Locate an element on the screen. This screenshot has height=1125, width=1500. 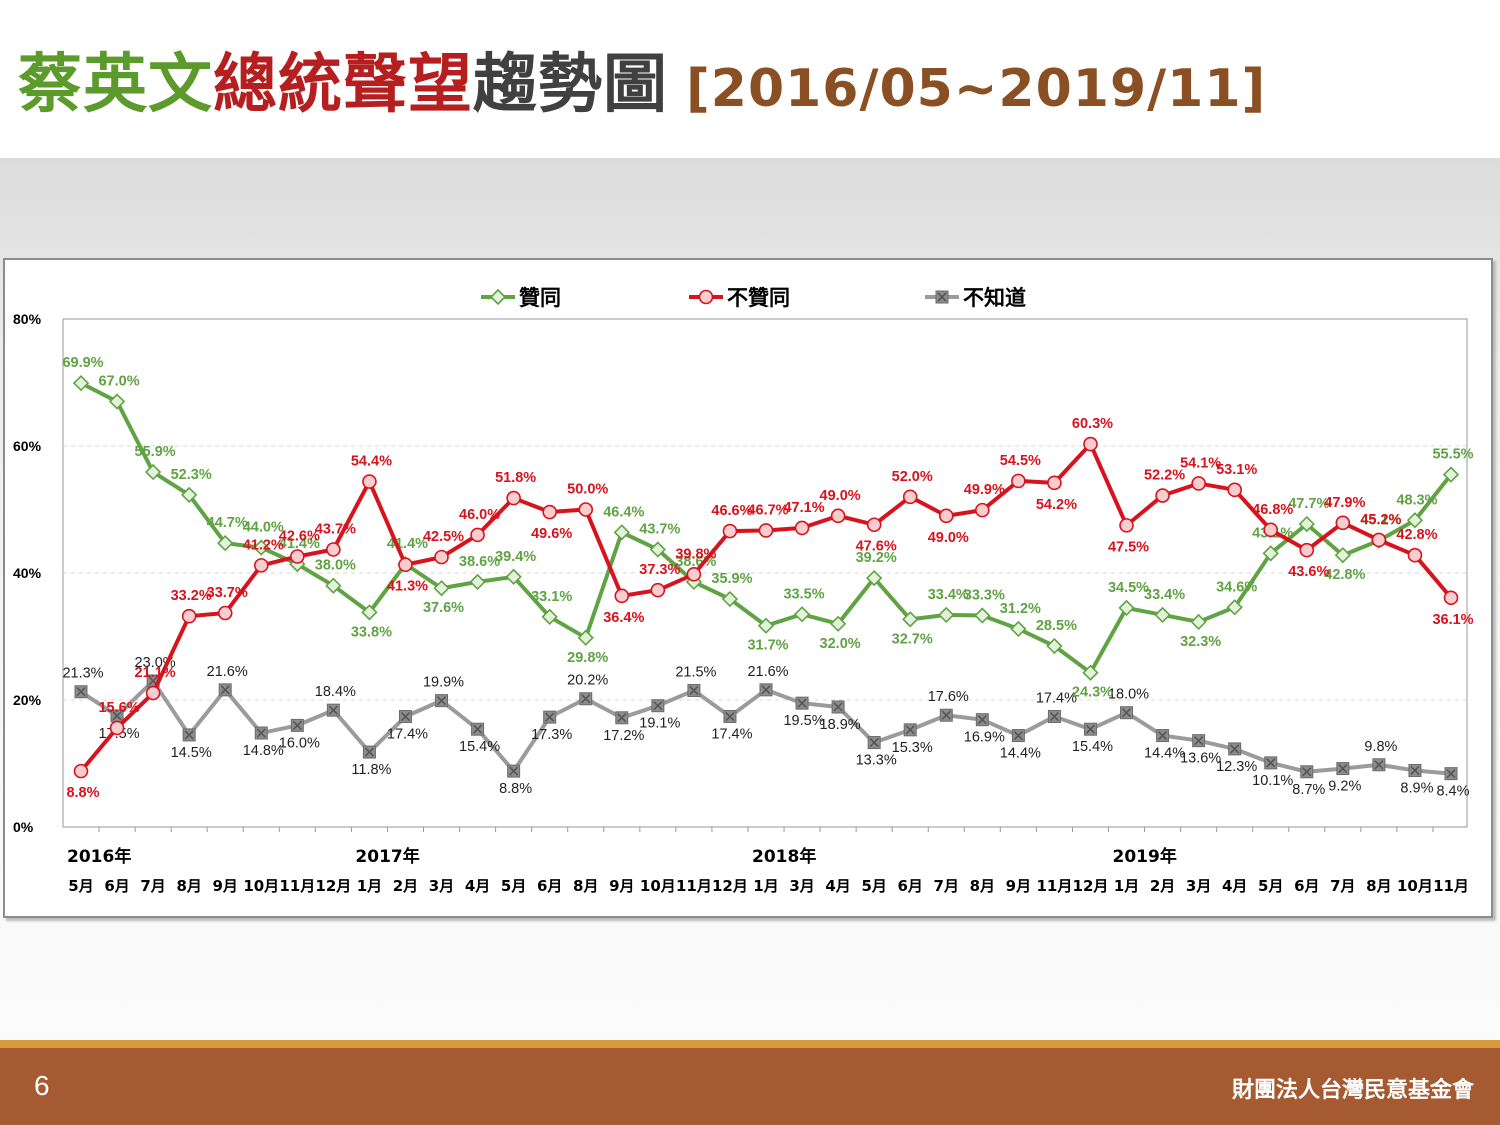
data-label: 32.7% is located at coordinates (912, 639).